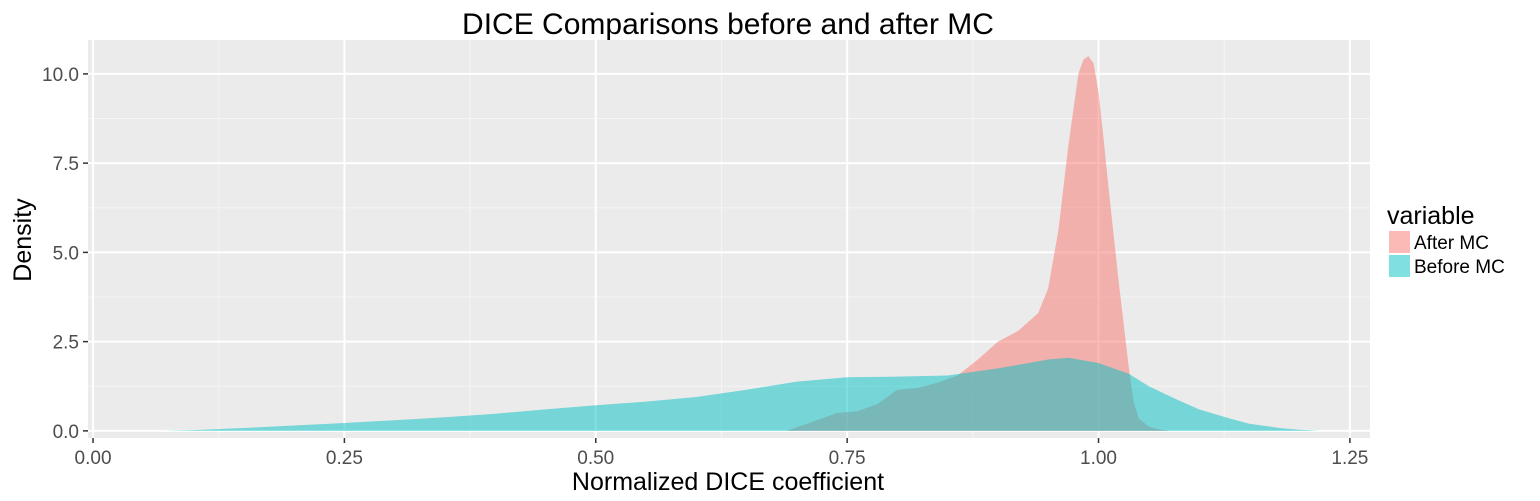 The image size is (1540, 501). Describe the element at coordinates (728, 24) in the screenshot. I see `chart-title: DICE Comparisons before and after MC` at that location.